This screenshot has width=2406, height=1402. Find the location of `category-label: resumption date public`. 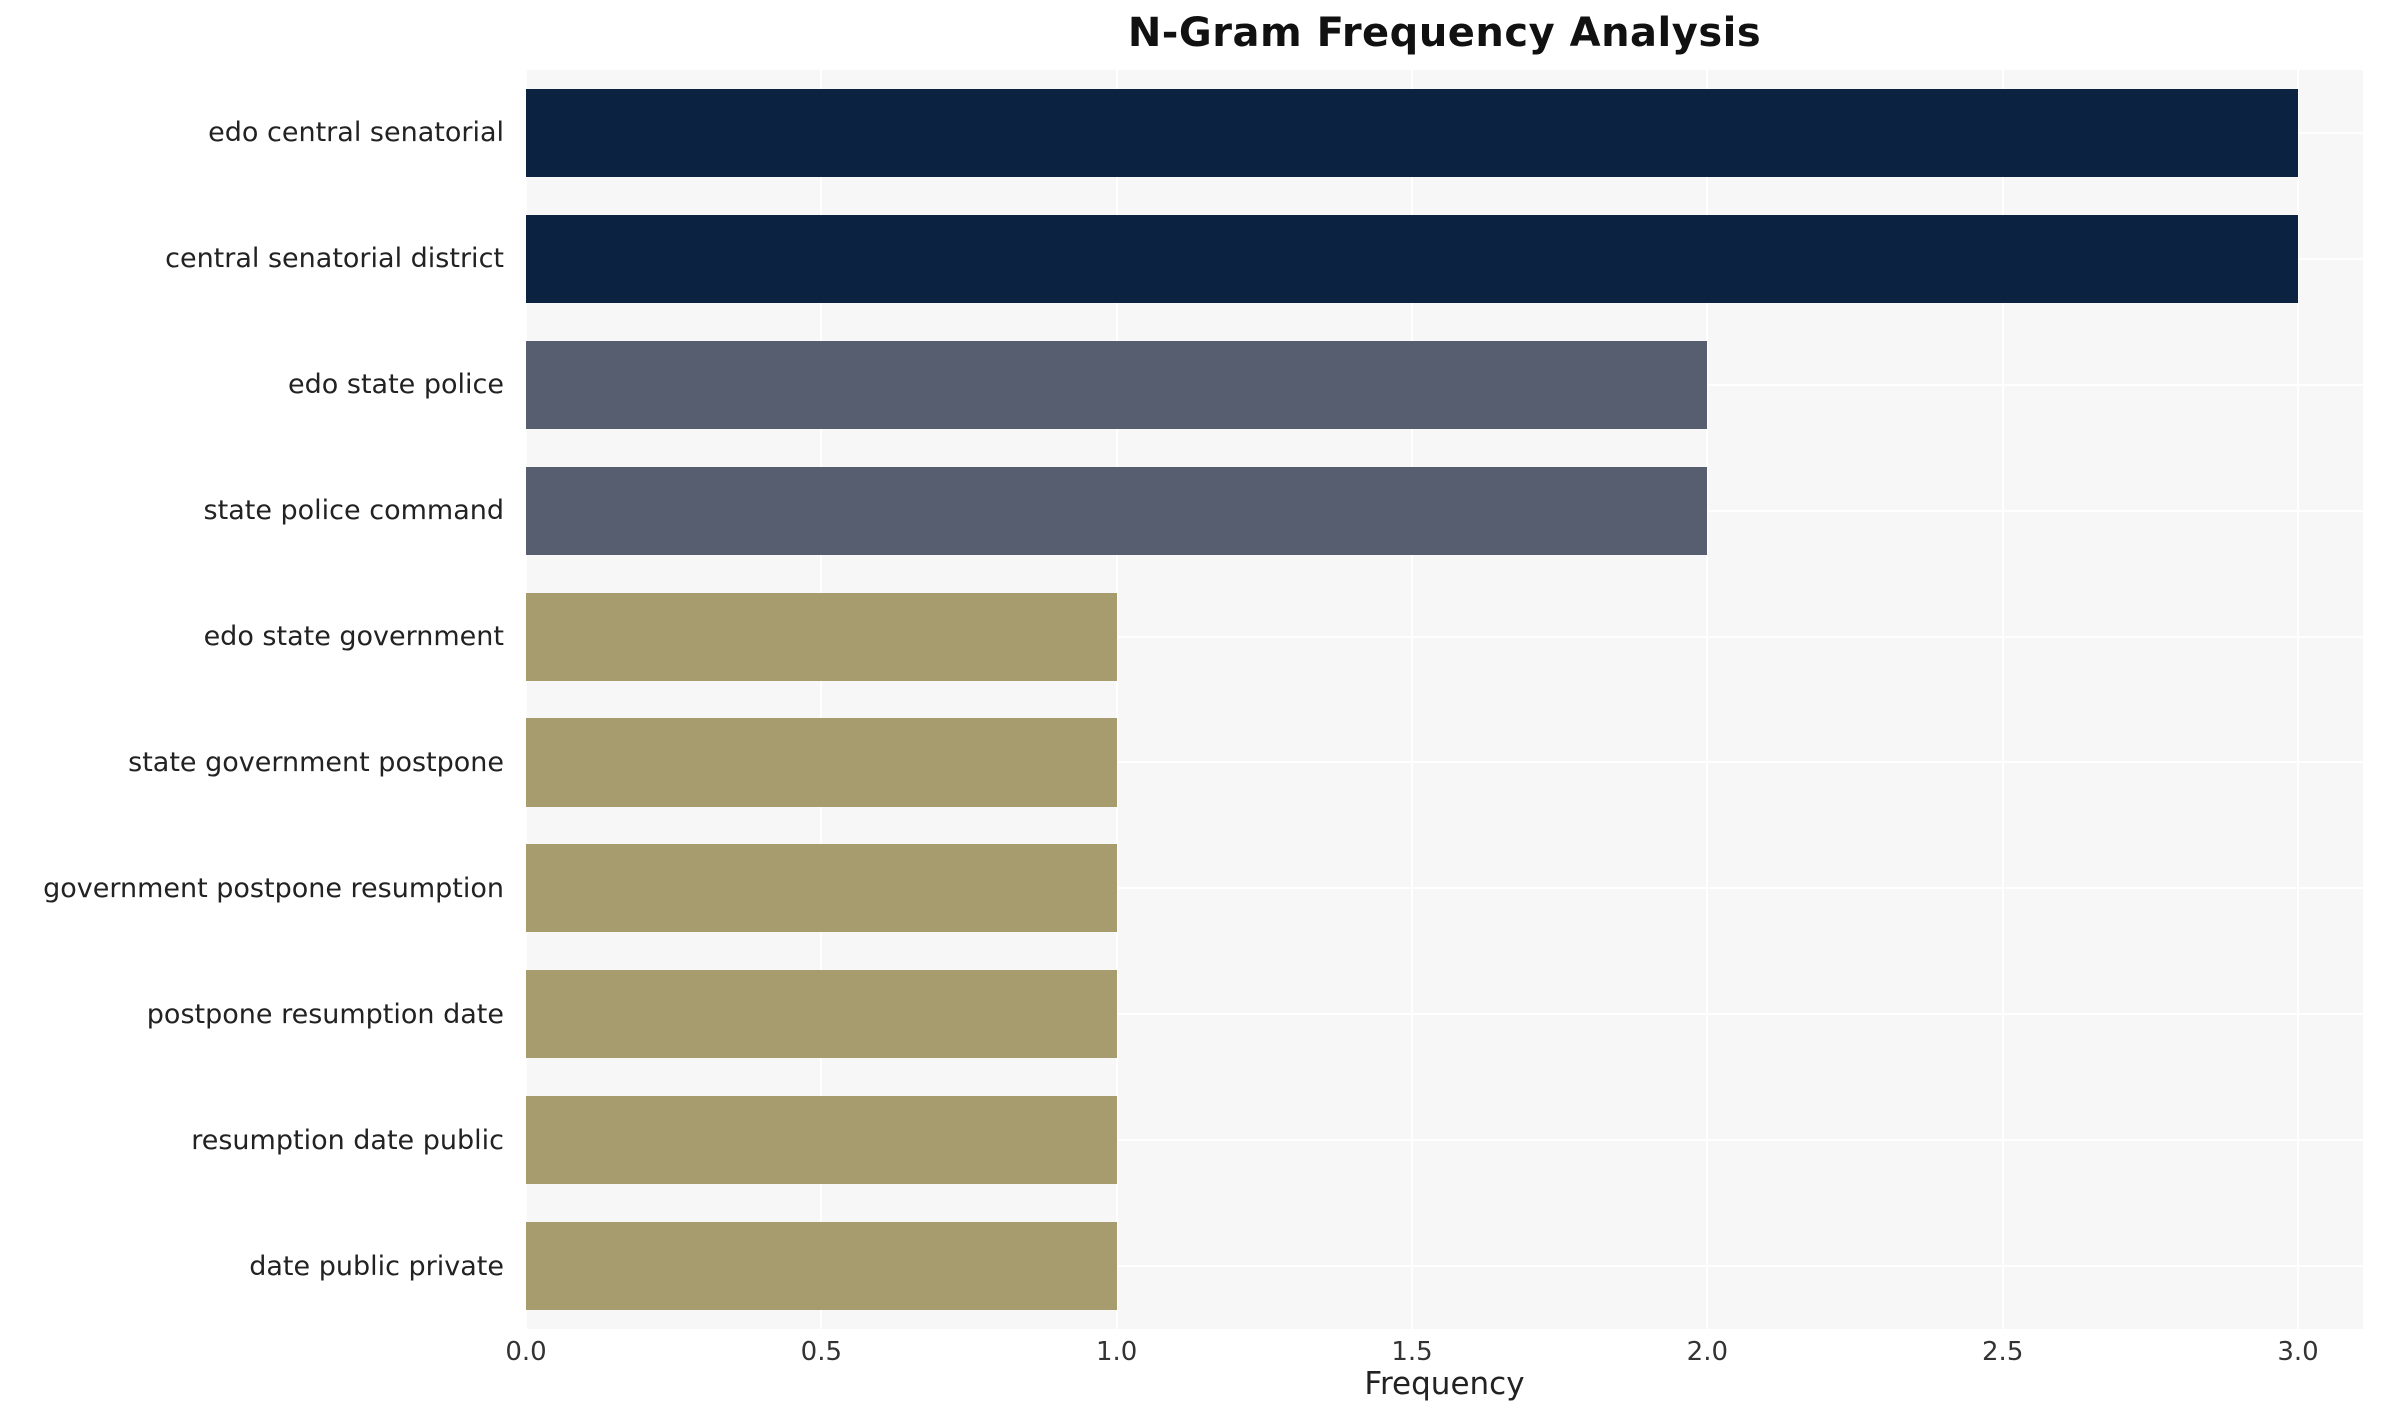

category-label: resumption date public is located at coordinates (347, 1140).